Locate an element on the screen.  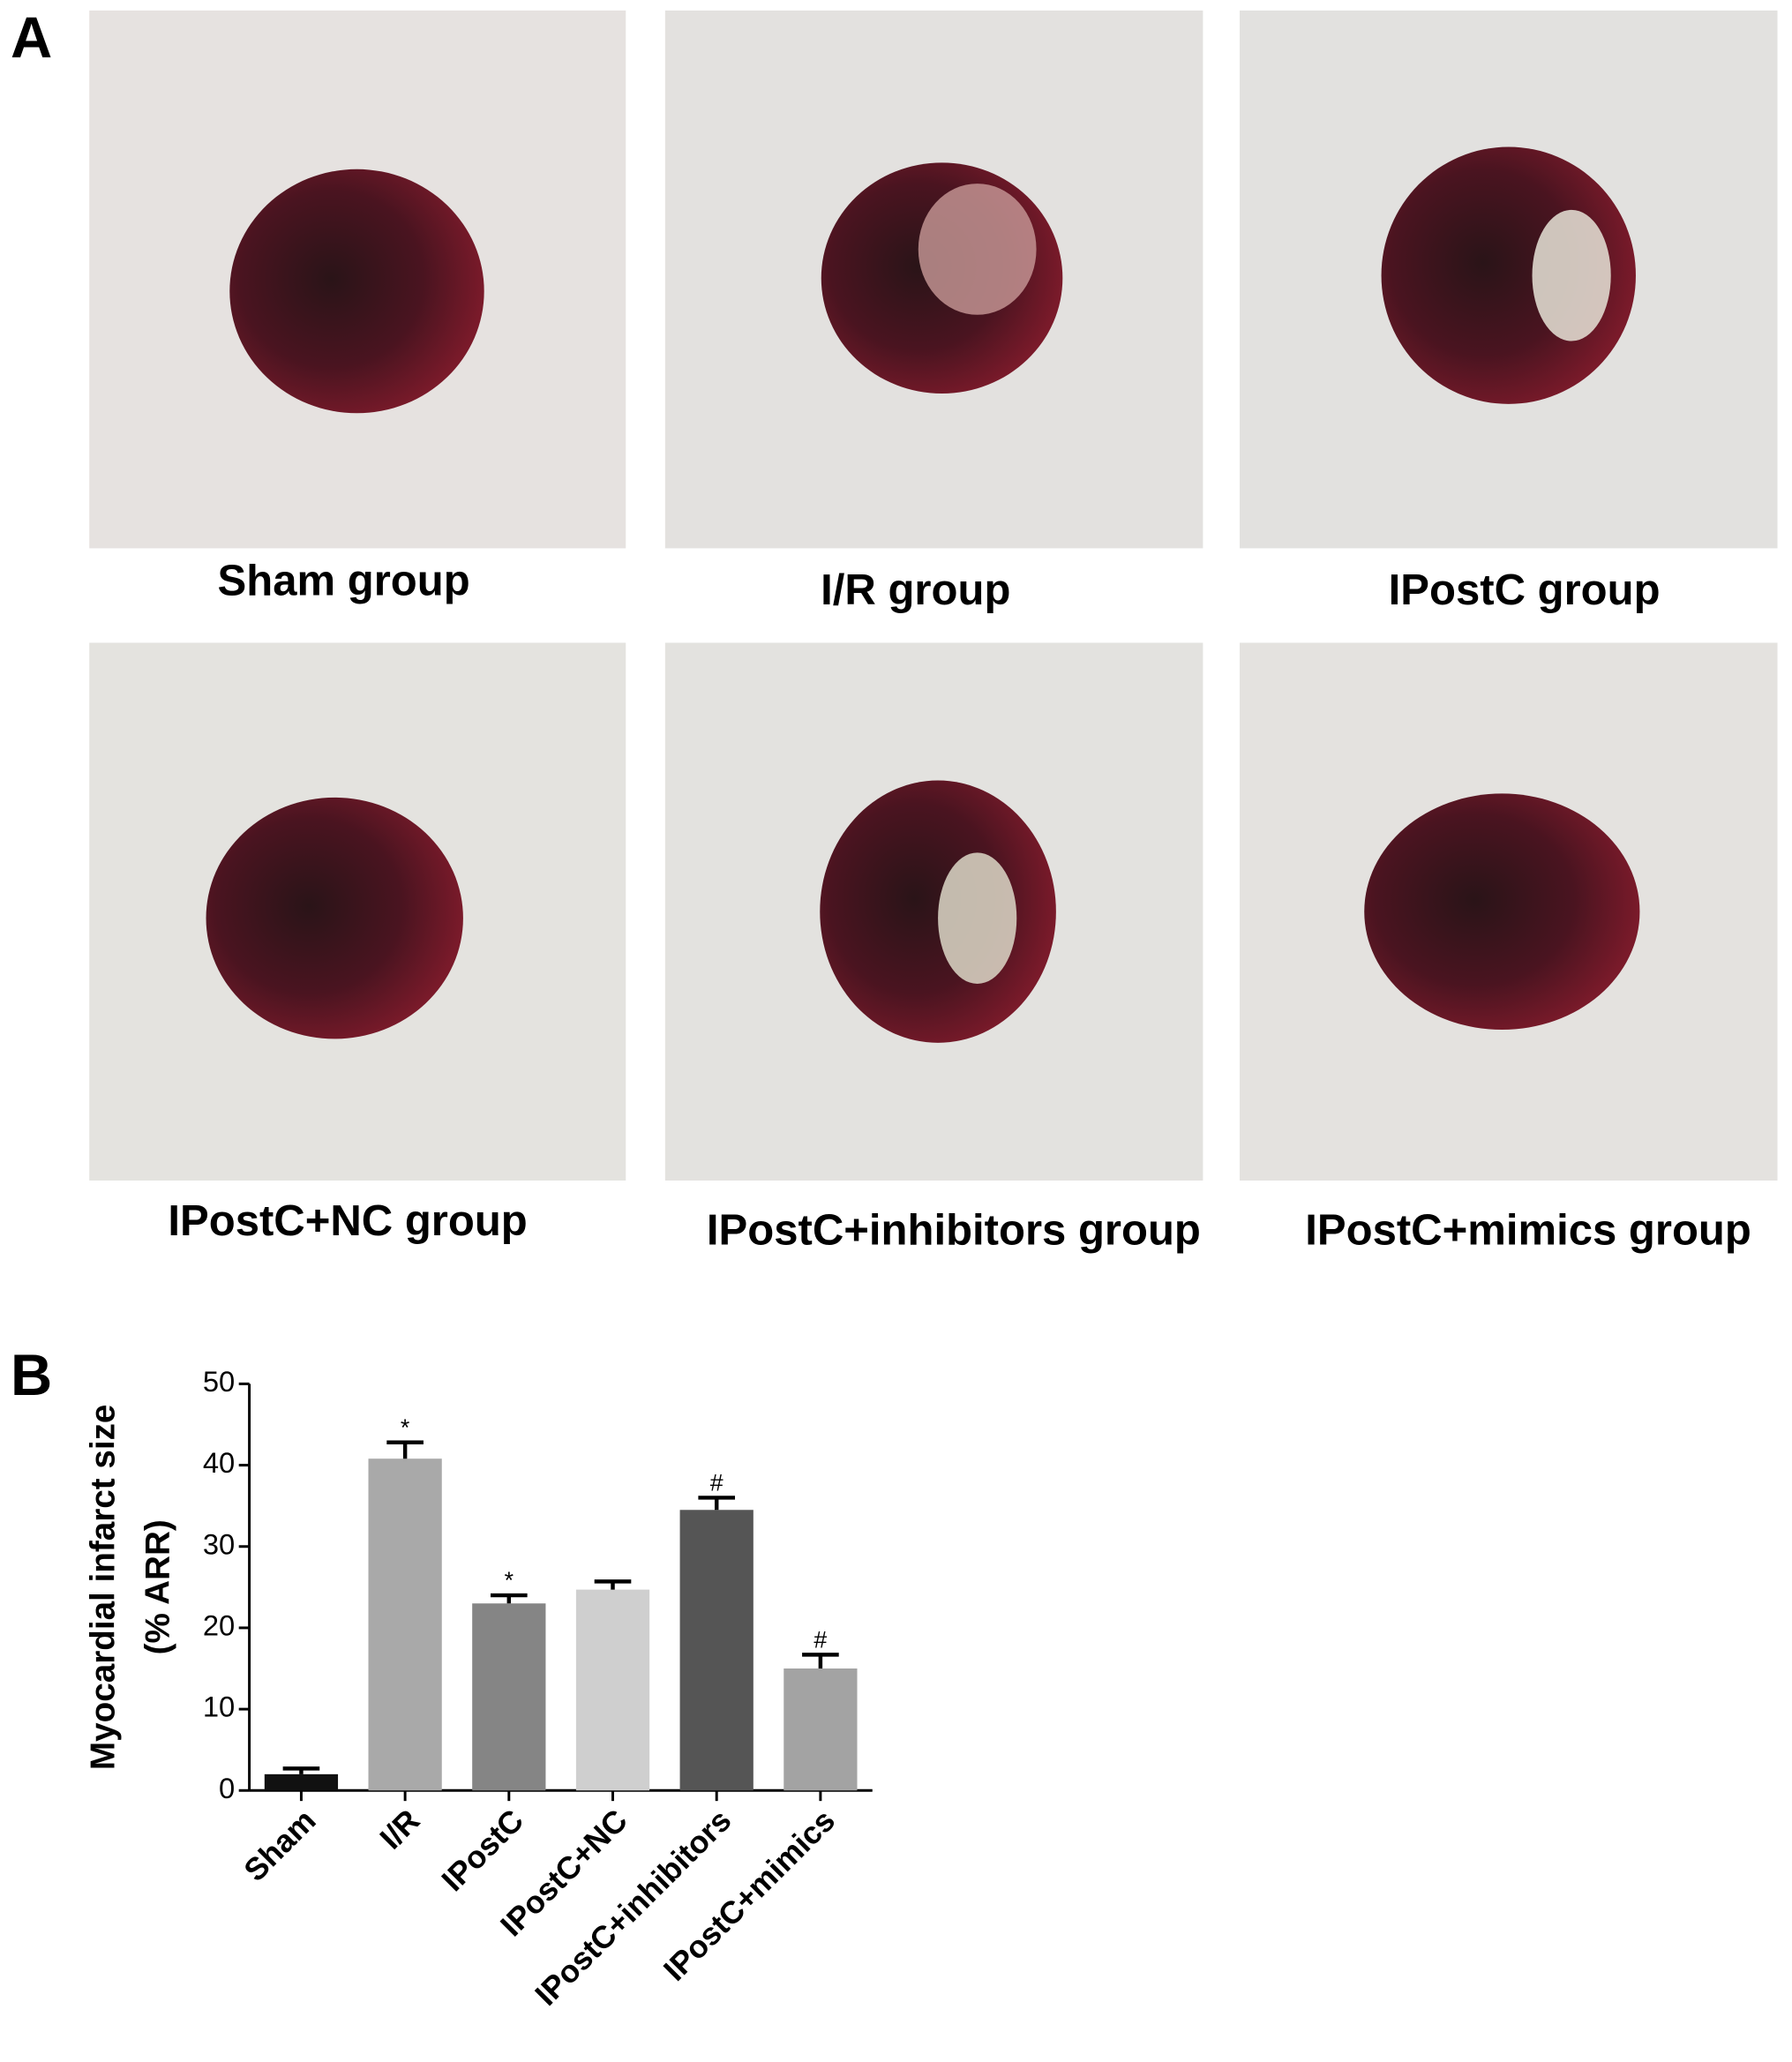
x-tick-label: IPostC+inhibitors is located at coordinates (634, 1908).